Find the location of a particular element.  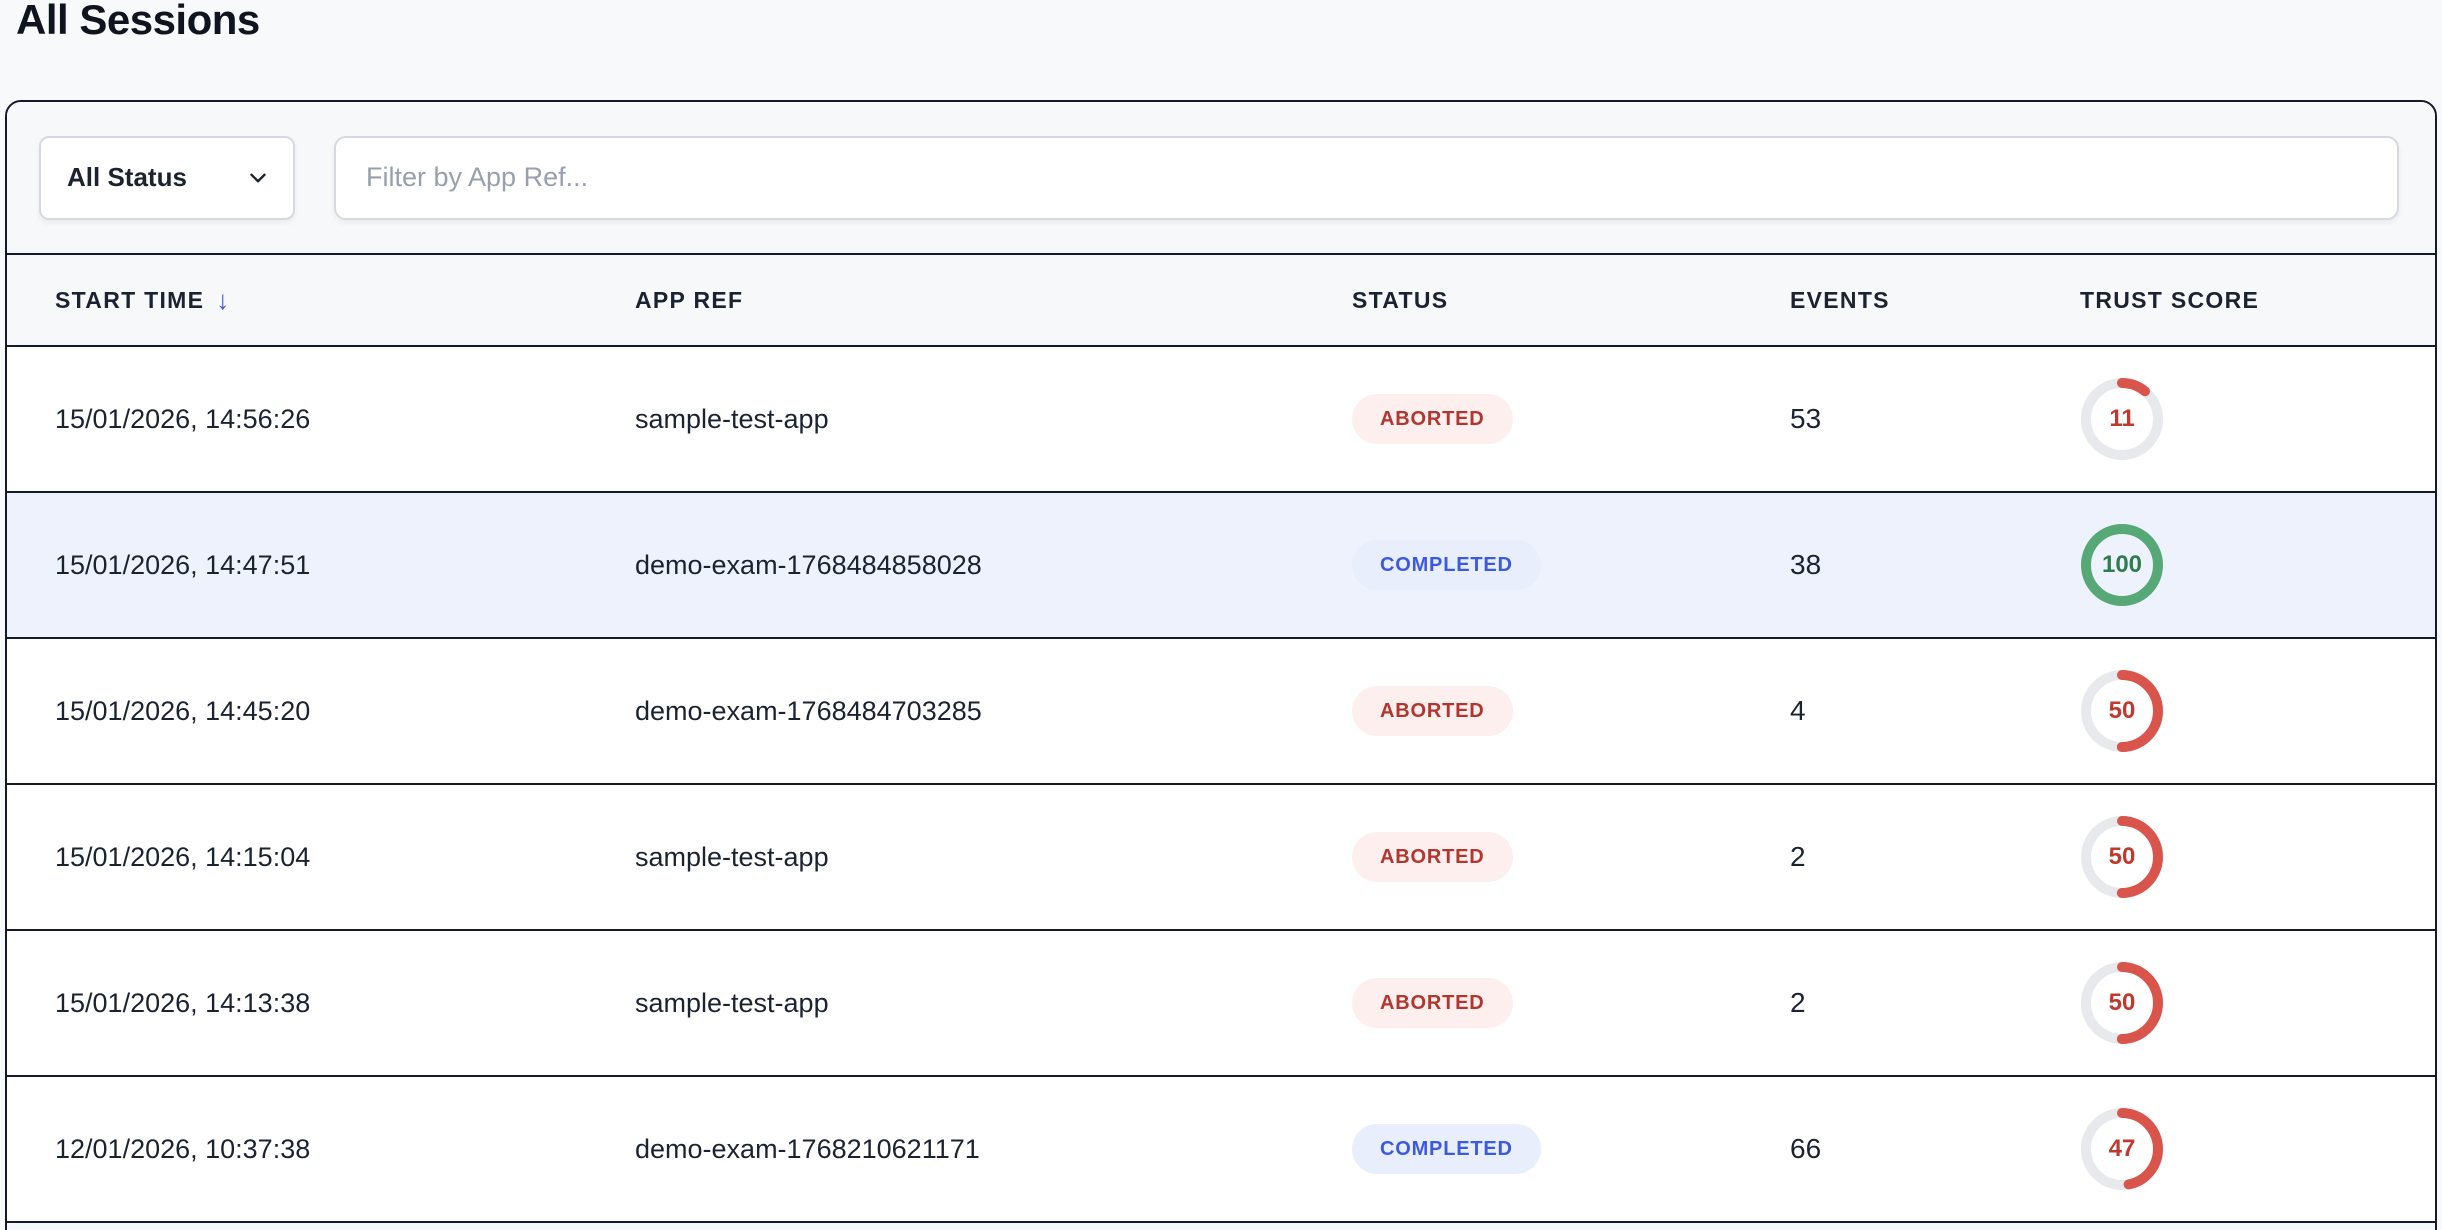

trust-score-value: 47 is located at coordinates (2122, 1148).